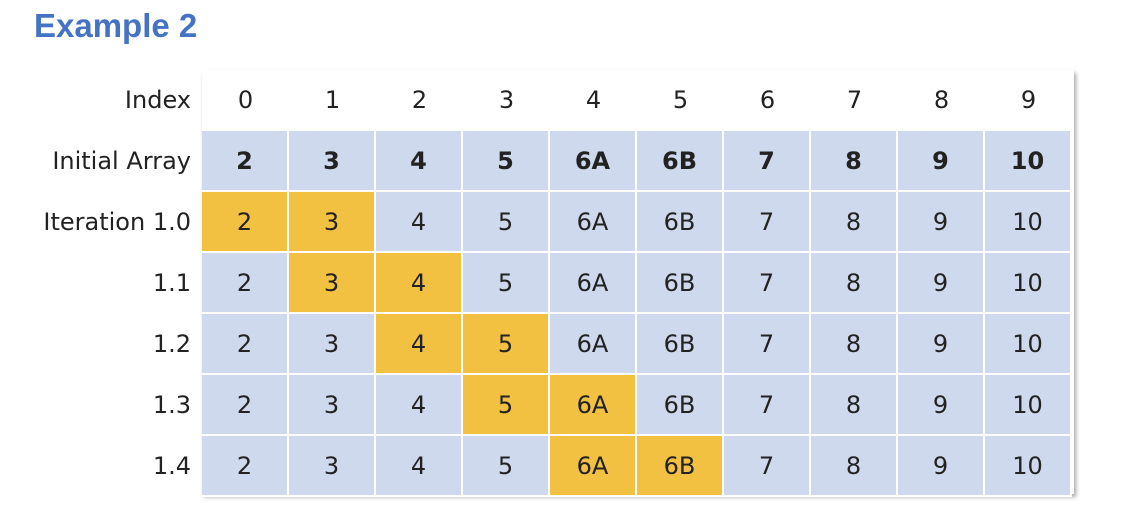 The height and width of the screenshot is (513, 1132). What do you see at coordinates (332, 100) in the screenshot?
I see `index-cell: 1` at bounding box center [332, 100].